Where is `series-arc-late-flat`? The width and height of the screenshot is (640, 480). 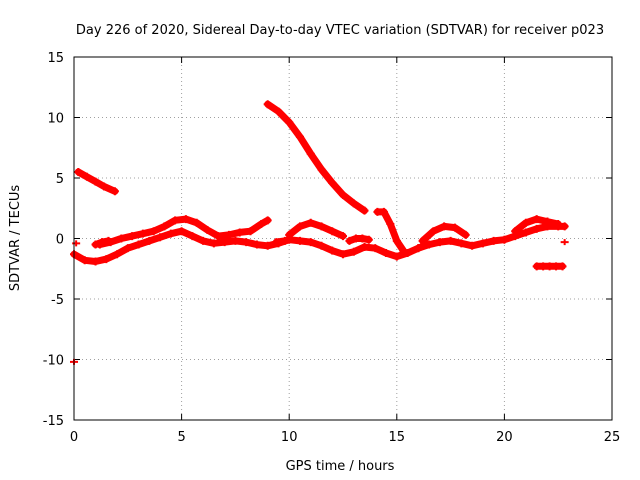 series-arc-late-flat is located at coordinates (549, 266).